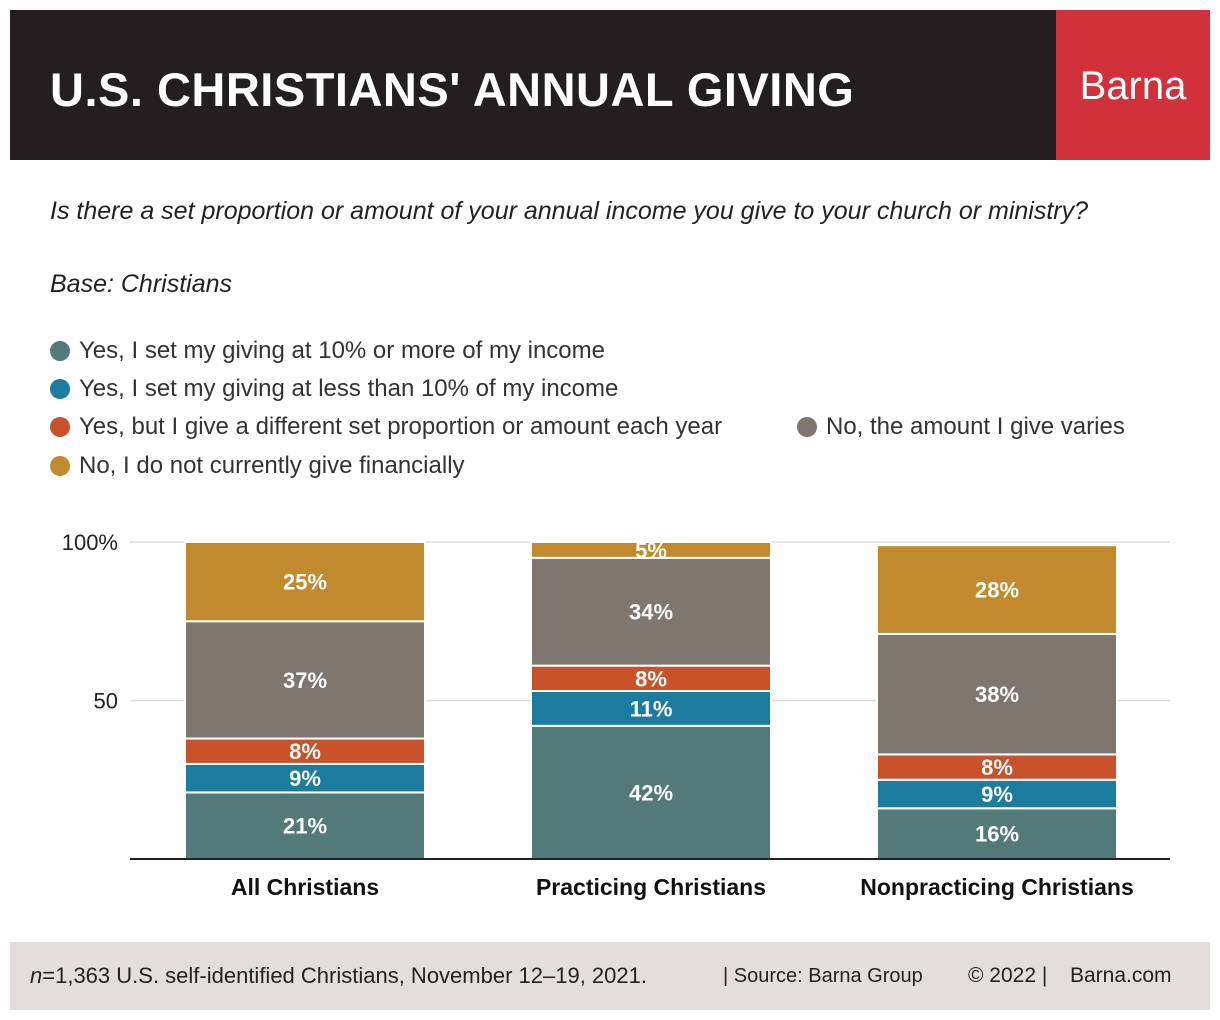 The image size is (1220, 1020). I want to click on y-tick-label: 100%, so click(90, 542).